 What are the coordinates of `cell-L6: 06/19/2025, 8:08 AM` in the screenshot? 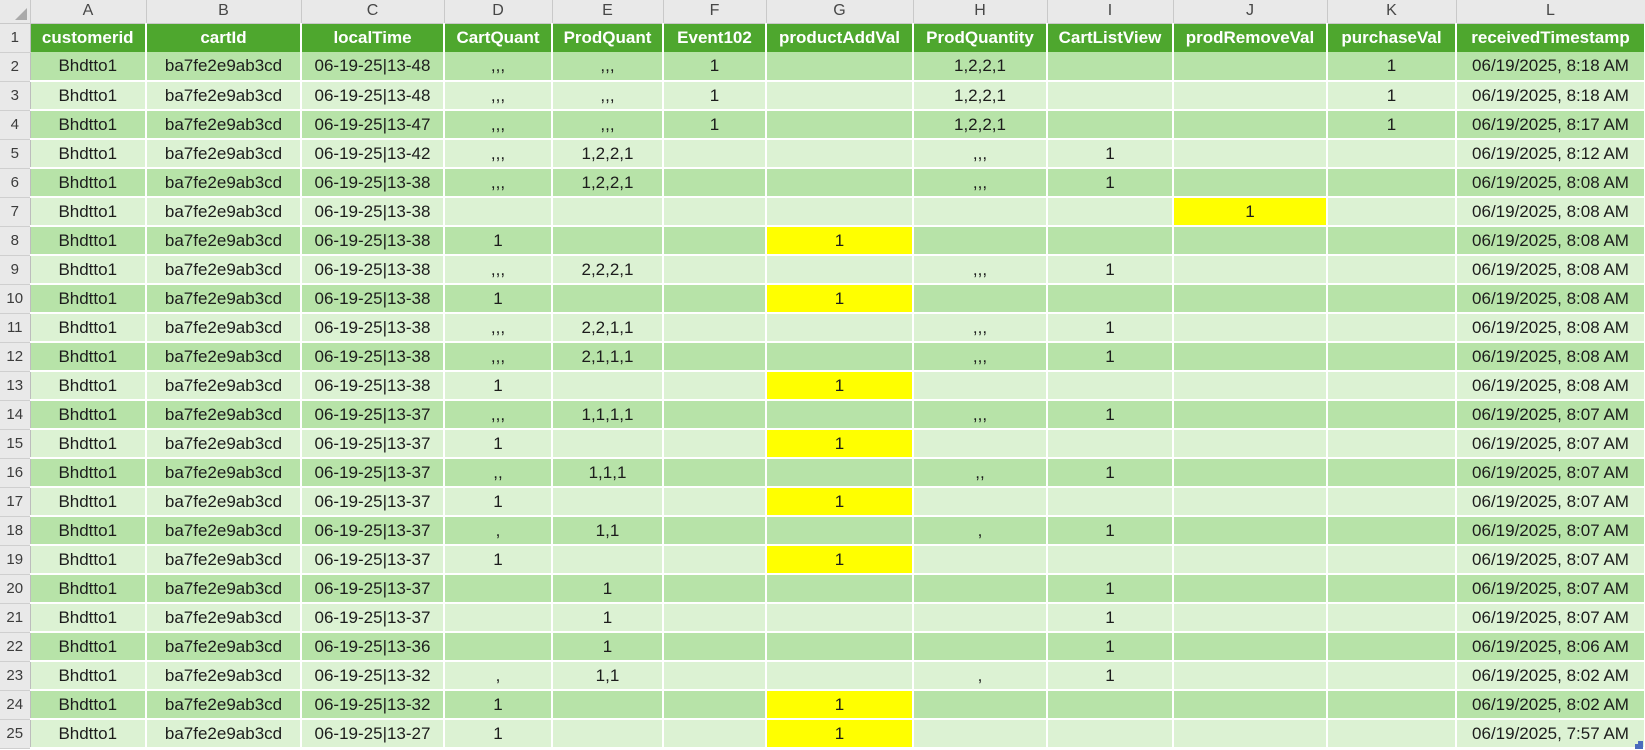 It's located at (1550, 183).